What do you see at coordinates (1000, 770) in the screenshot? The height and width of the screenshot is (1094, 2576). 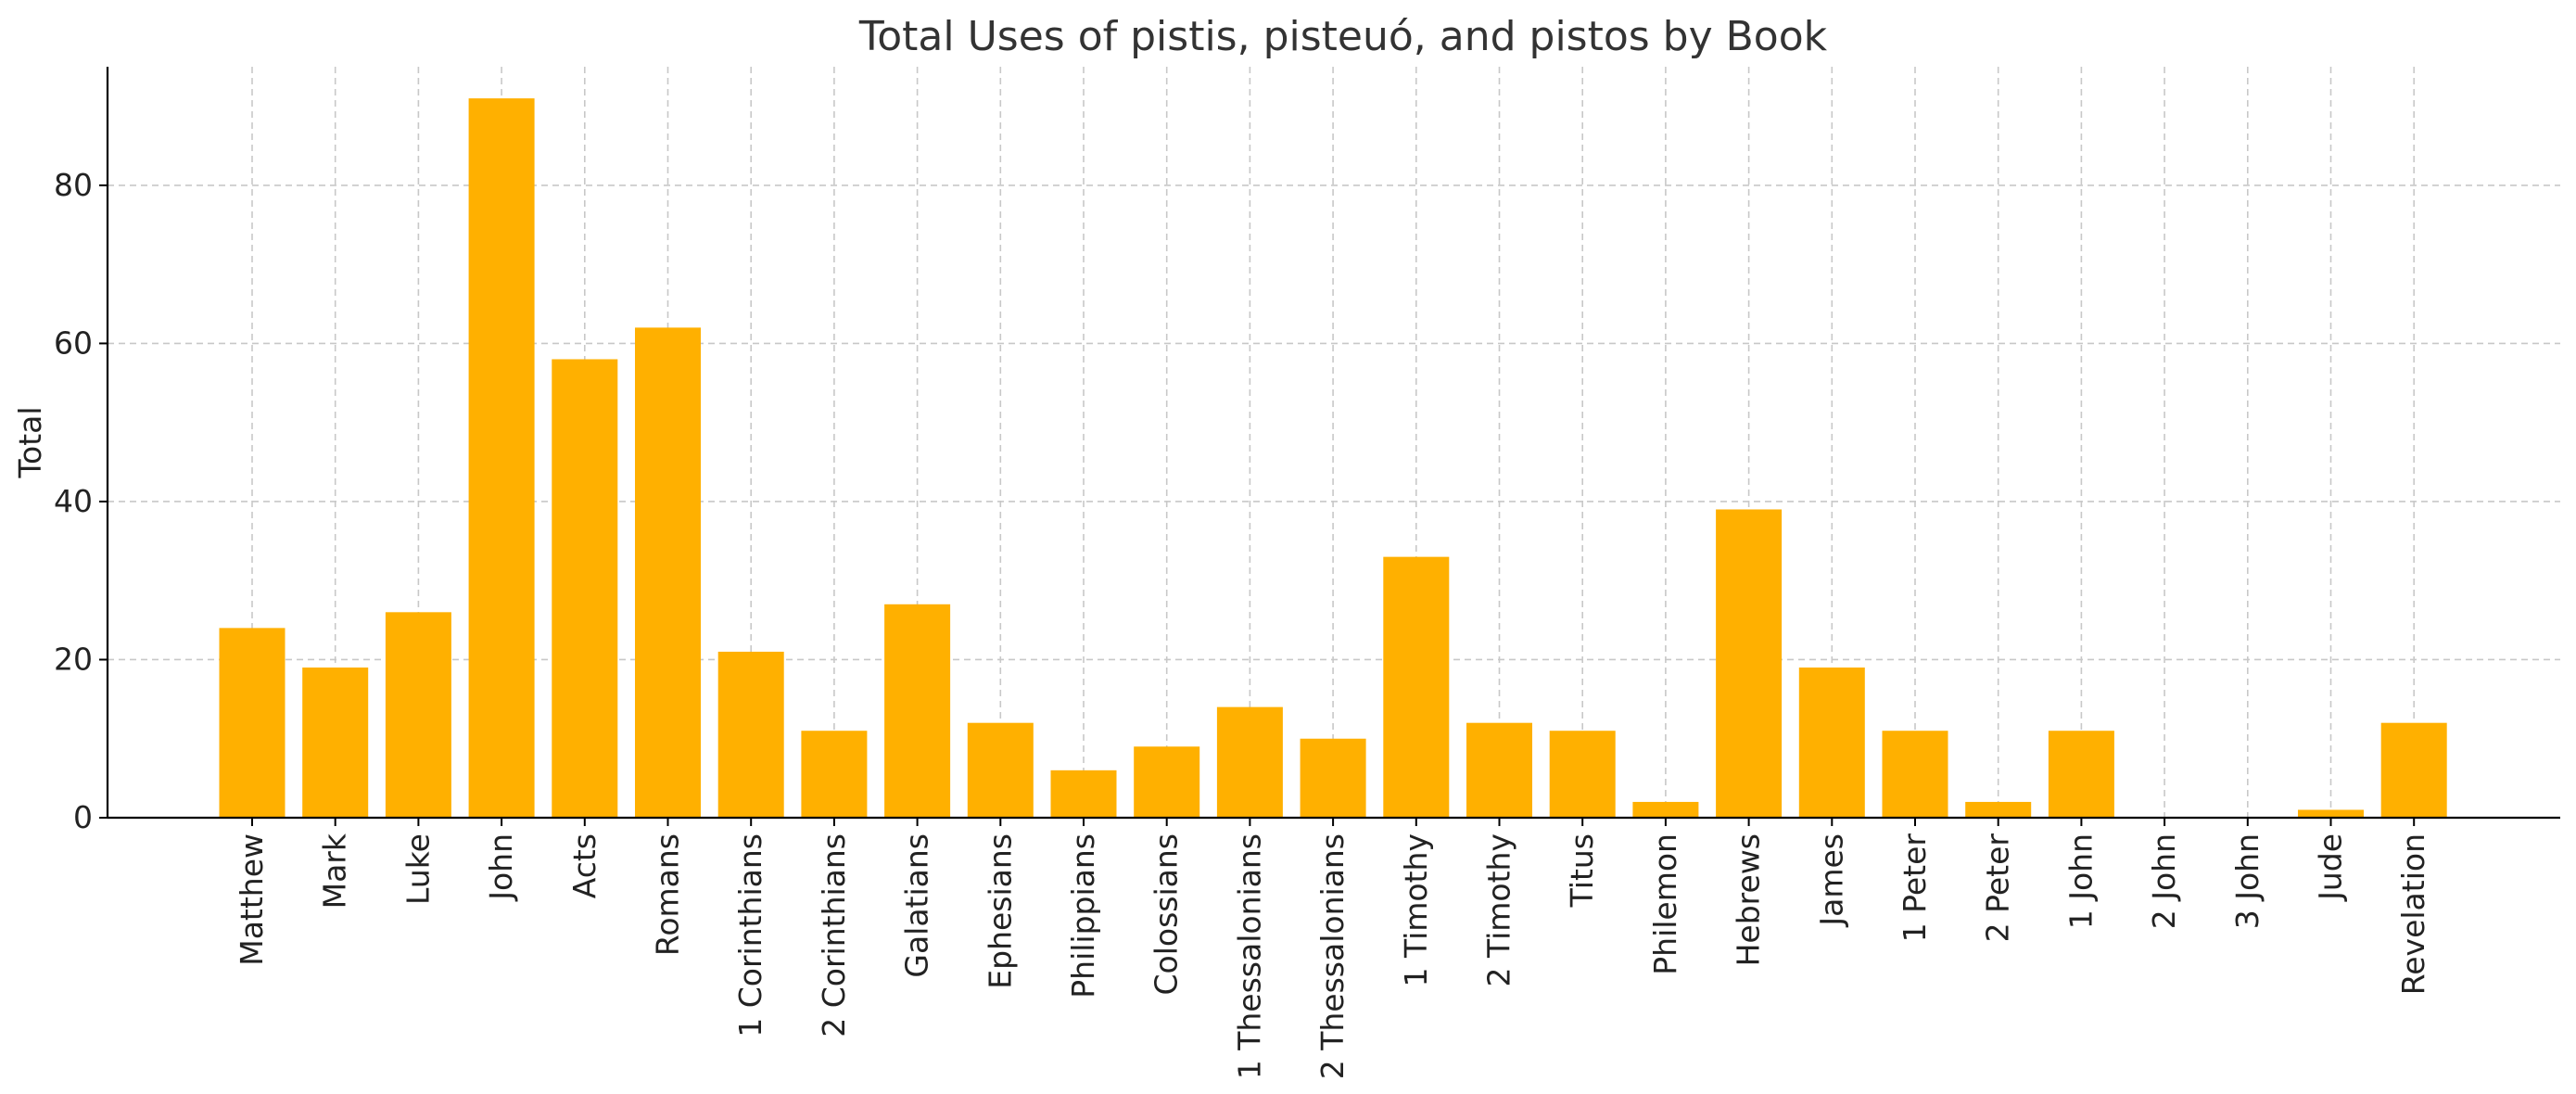 I see `bar-ephesians` at bounding box center [1000, 770].